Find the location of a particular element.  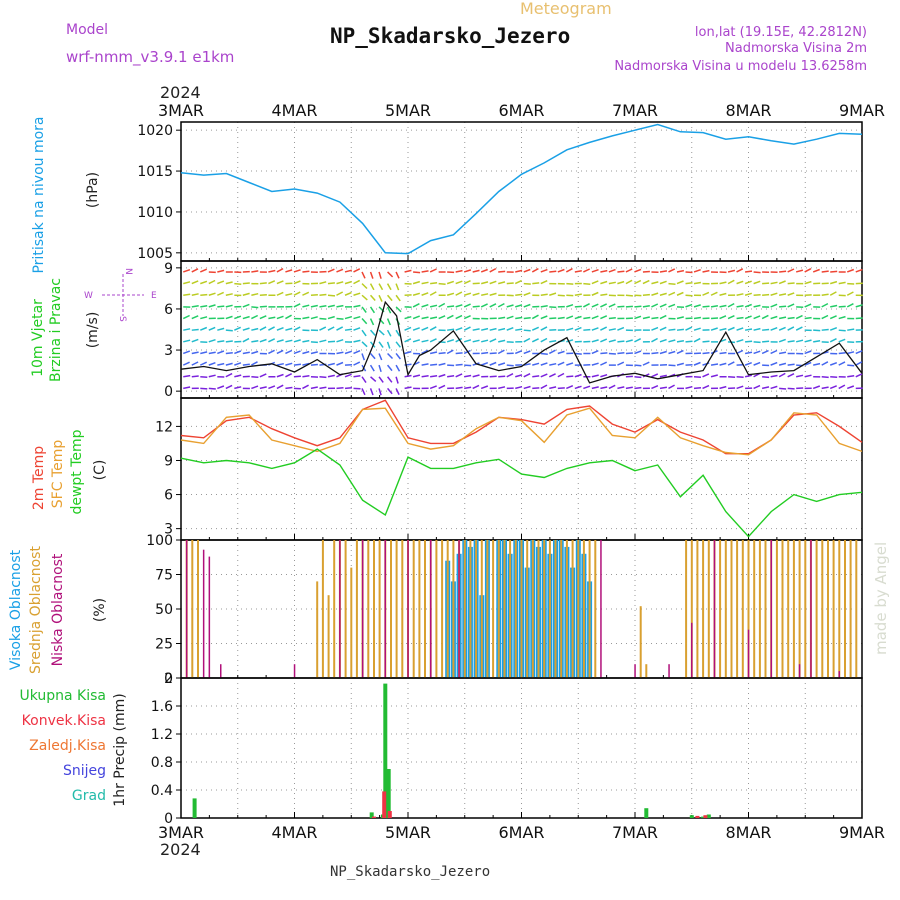

time-label-top: 7MAR is located at coordinates (635, 110).